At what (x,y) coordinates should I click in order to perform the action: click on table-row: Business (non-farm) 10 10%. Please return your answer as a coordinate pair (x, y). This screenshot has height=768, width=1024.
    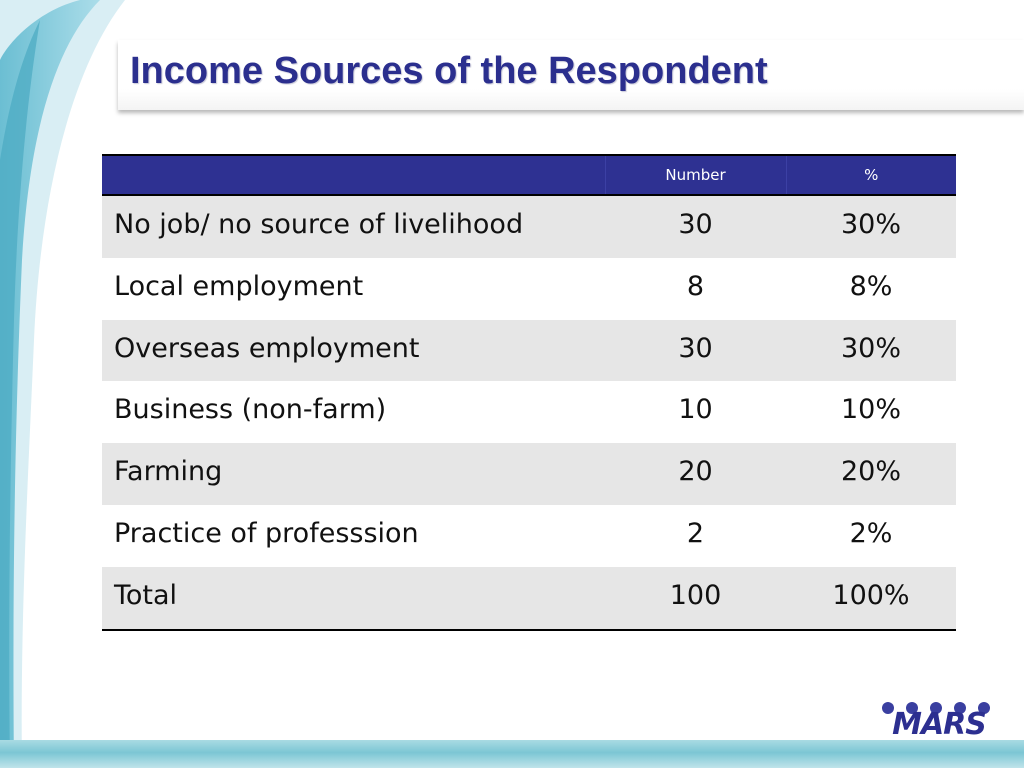
    Looking at the image, I should click on (529, 412).